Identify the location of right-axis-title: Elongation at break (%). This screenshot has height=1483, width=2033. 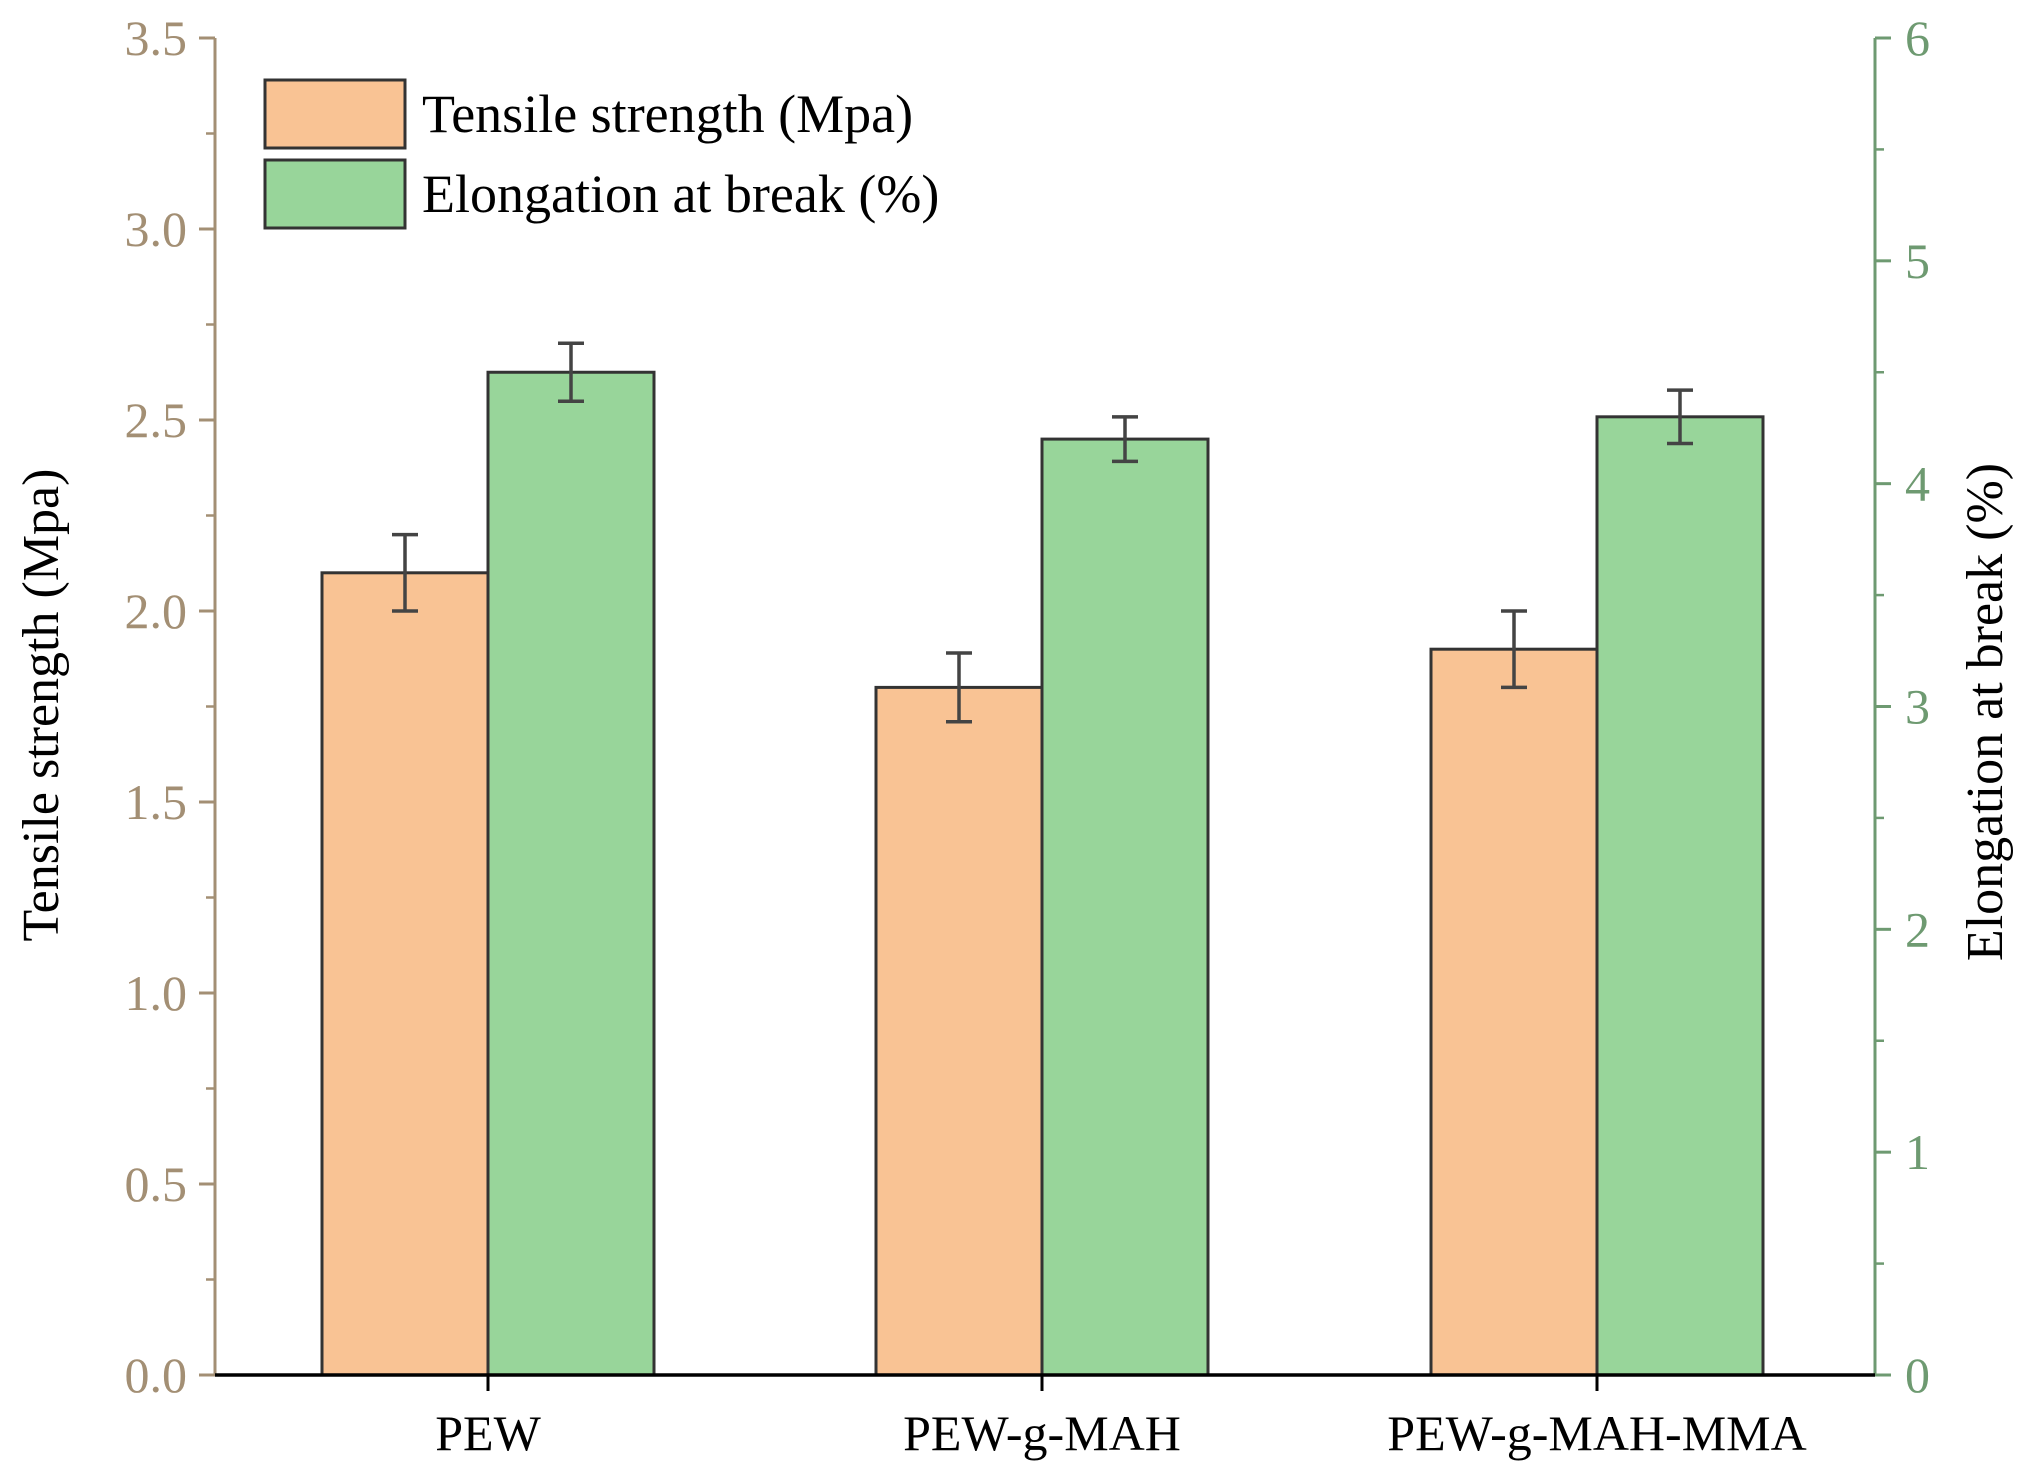
(1985, 712).